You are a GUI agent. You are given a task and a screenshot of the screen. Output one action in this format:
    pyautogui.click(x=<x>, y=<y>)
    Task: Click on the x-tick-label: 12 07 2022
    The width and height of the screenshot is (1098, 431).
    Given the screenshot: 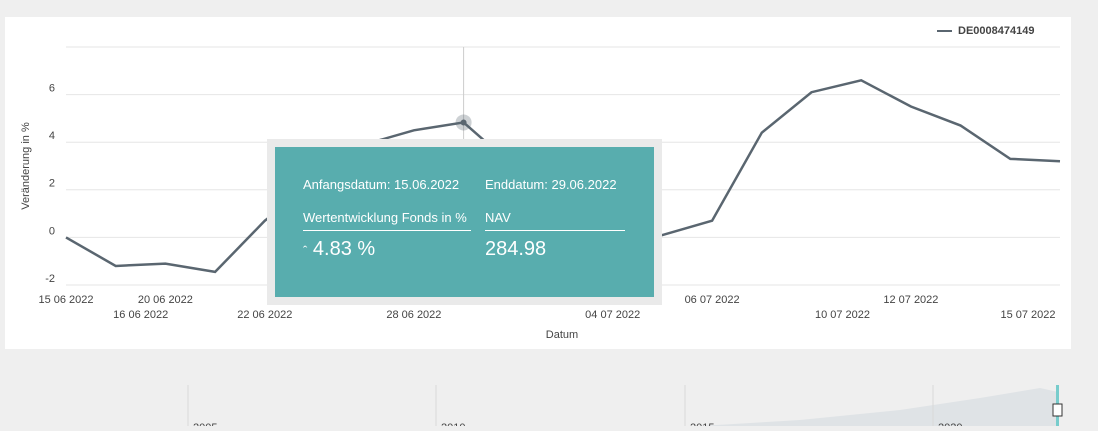 What is the action you would take?
    pyautogui.click(x=910, y=300)
    